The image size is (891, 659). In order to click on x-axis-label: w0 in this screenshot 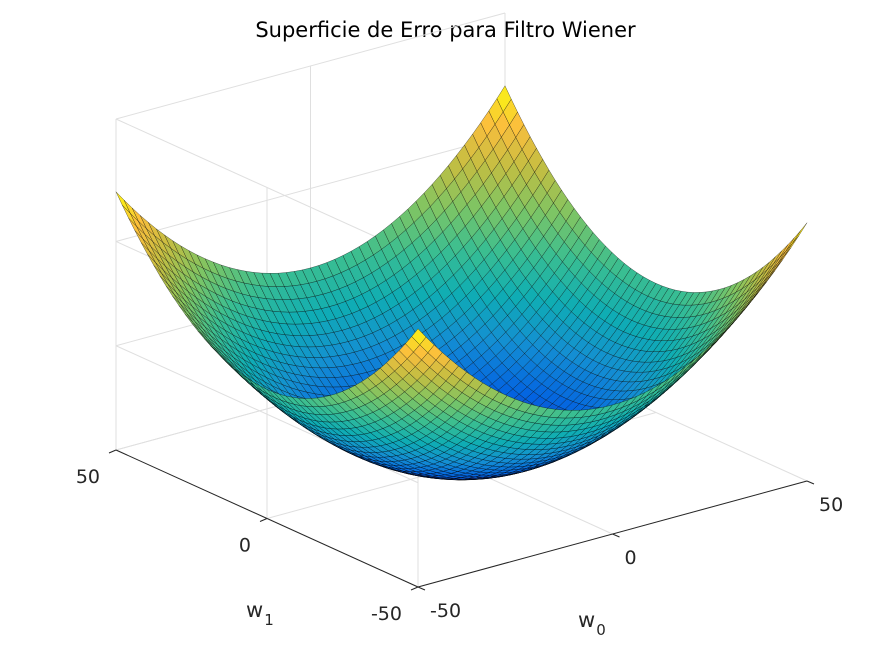, I will do `click(592, 623)`.